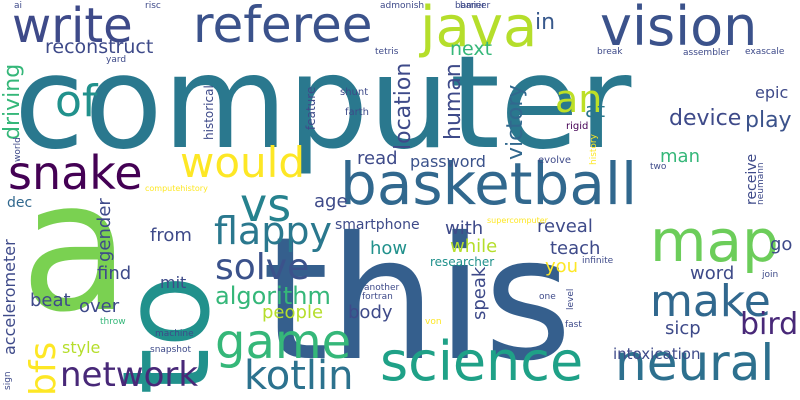 This screenshot has width=800, height=400. What do you see at coordinates (555, 160) in the screenshot?
I see `word-evolve: evolve` at bounding box center [555, 160].